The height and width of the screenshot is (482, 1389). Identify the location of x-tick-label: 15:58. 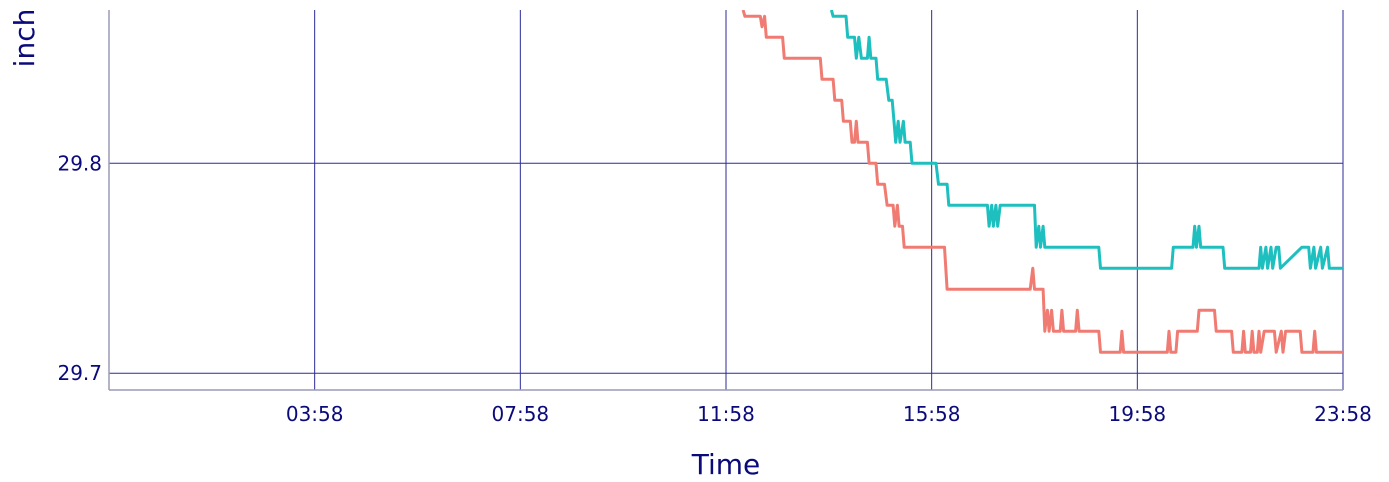
(932, 414).